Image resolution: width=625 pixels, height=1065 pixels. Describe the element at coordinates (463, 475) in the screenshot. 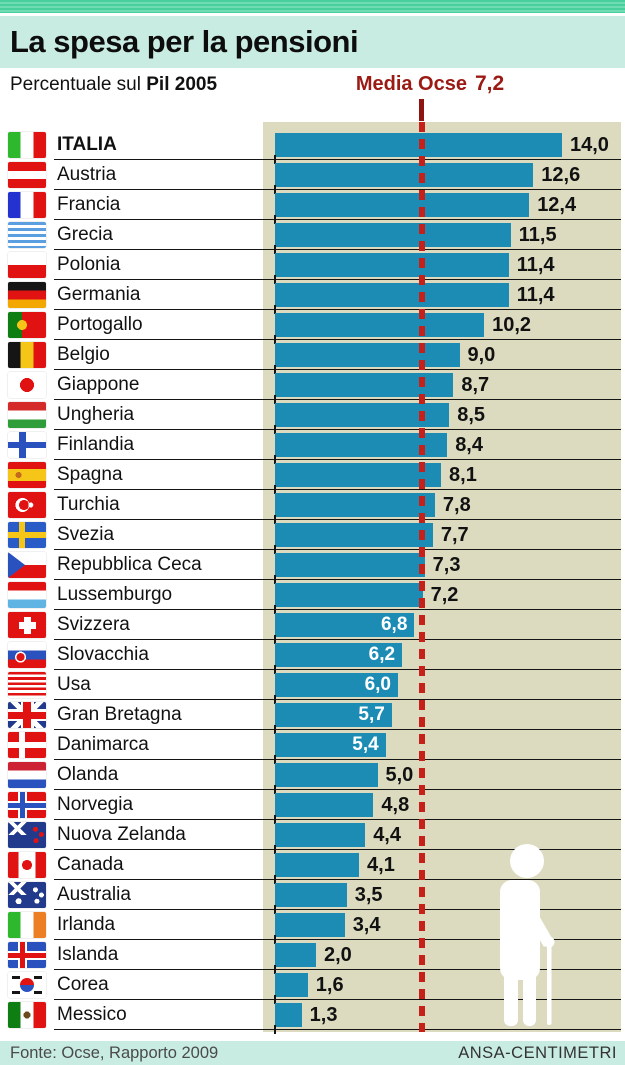

I see `value-label: 8,1` at that location.